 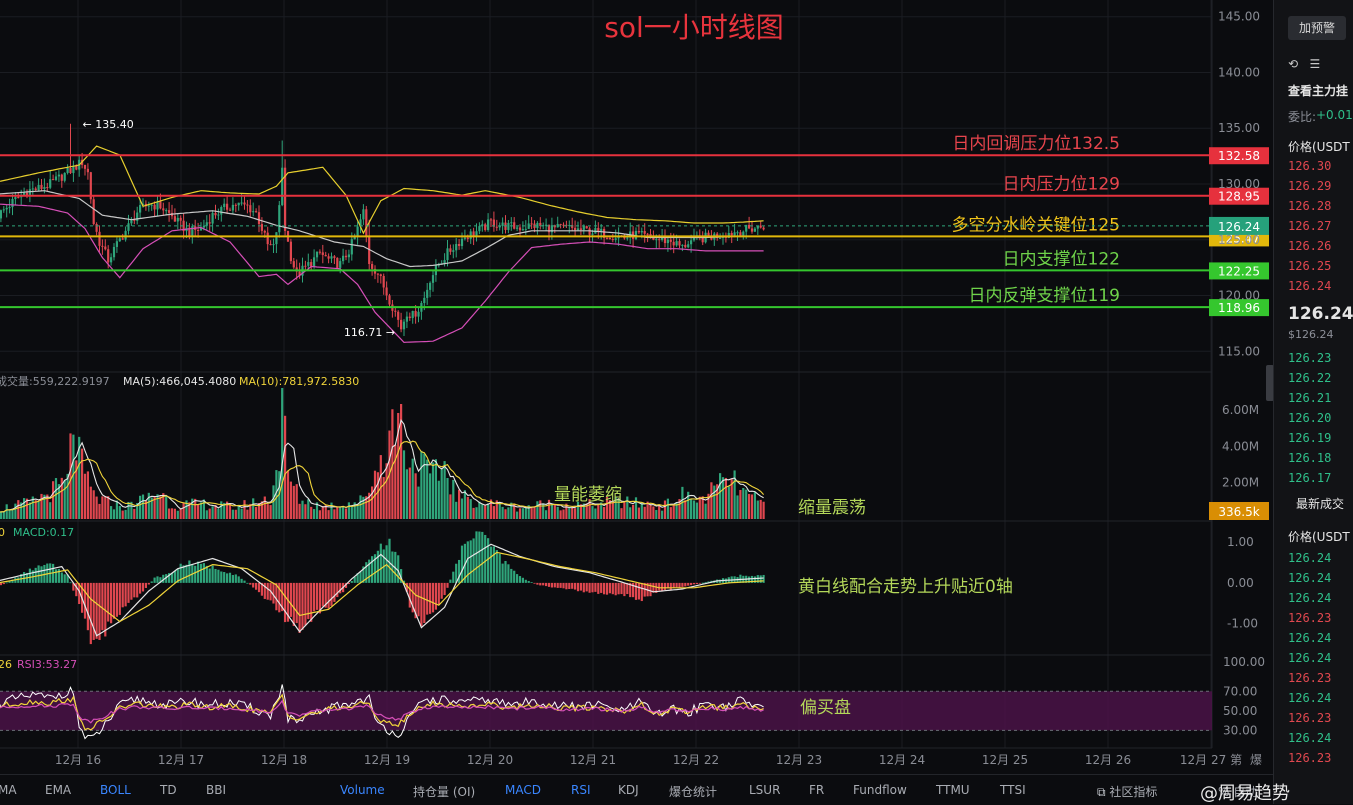 I want to click on ask-row: 126.26, so click(x=1310, y=246).